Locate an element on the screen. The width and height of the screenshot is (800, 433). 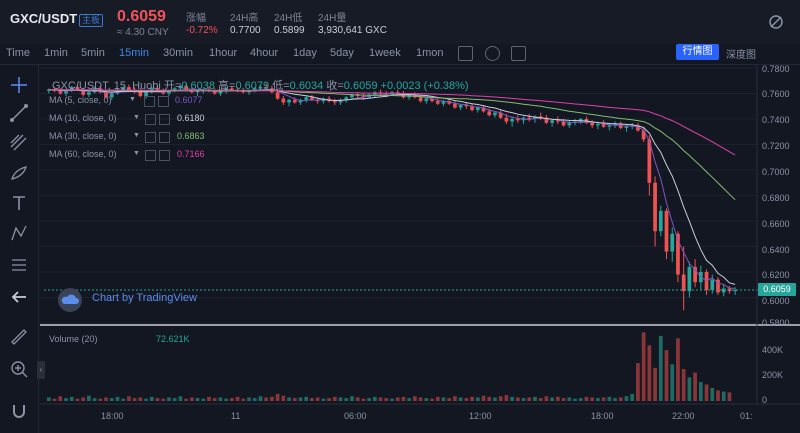
legend-symbol: GXC/USDT, 15, Huobi is located at coordinates (106, 86).